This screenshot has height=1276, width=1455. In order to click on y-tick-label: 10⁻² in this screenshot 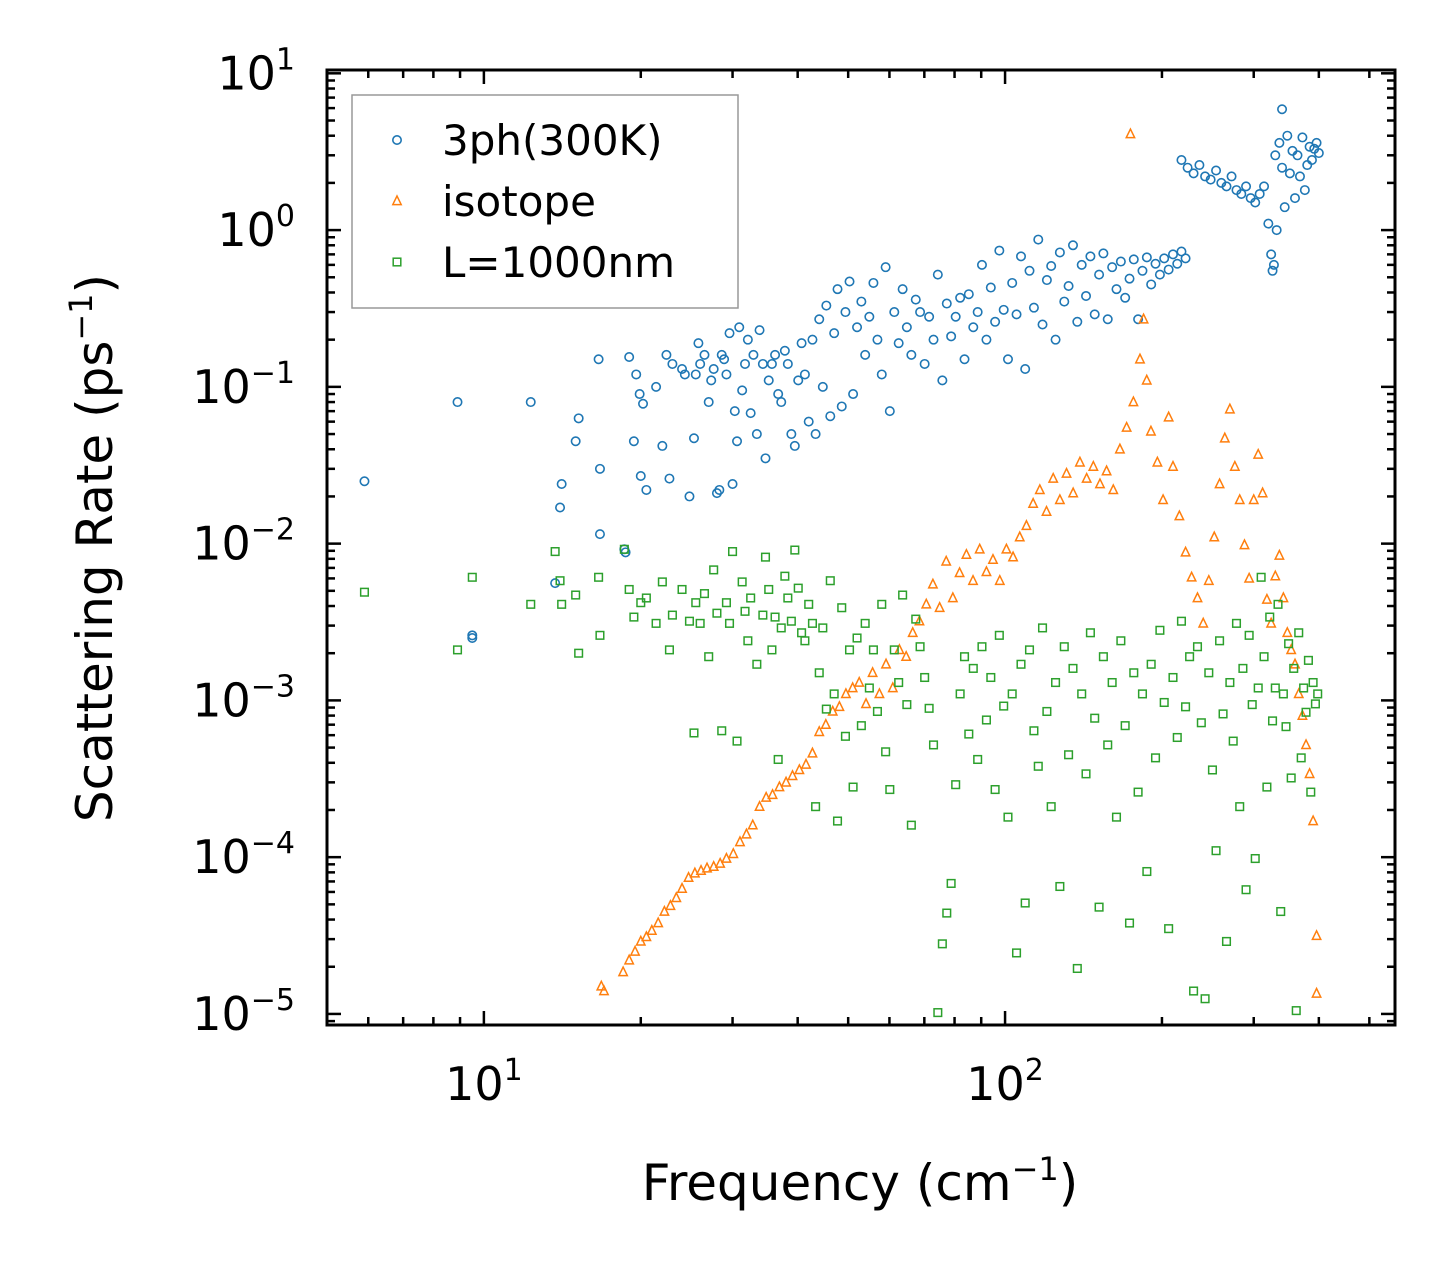, I will do `click(243, 542)`.